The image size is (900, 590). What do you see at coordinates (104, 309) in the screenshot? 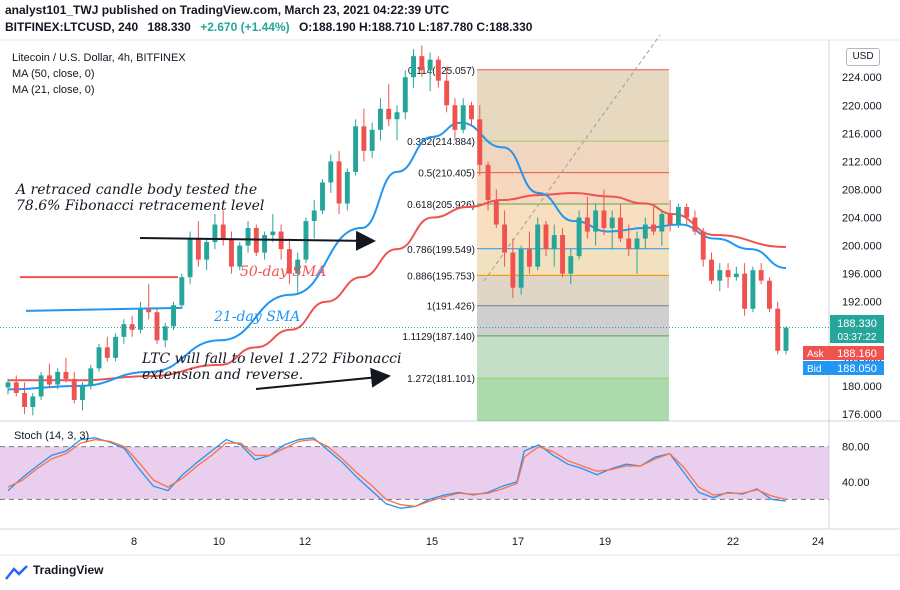
I see `blue-horizontal-line` at bounding box center [104, 309].